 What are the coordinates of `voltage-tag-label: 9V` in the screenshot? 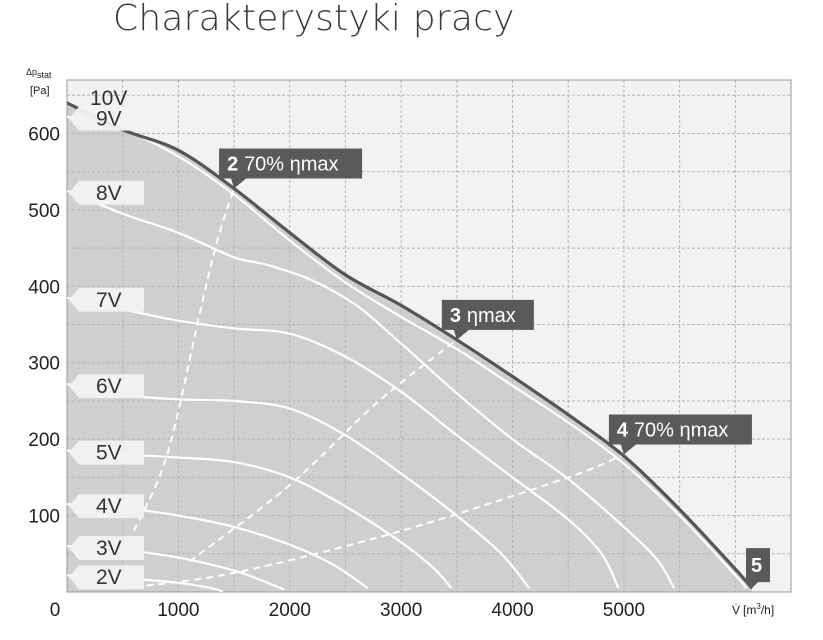 It's located at (109, 119).